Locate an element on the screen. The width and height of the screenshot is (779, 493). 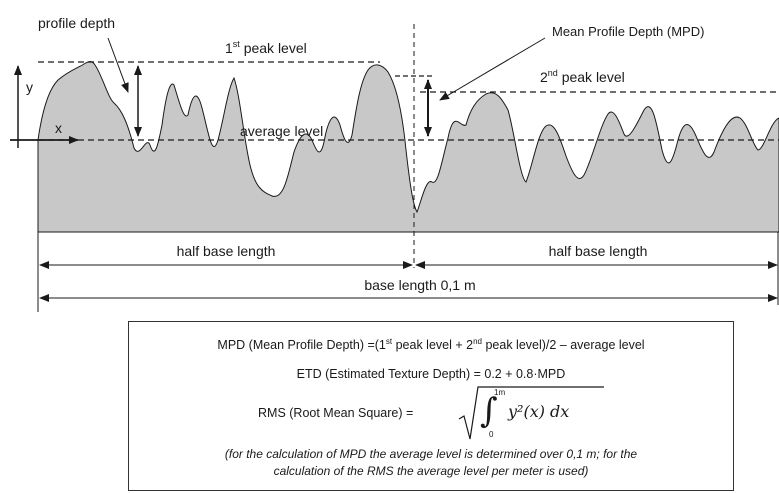
integral-sign: ∫ is located at coordinates (489, 411).